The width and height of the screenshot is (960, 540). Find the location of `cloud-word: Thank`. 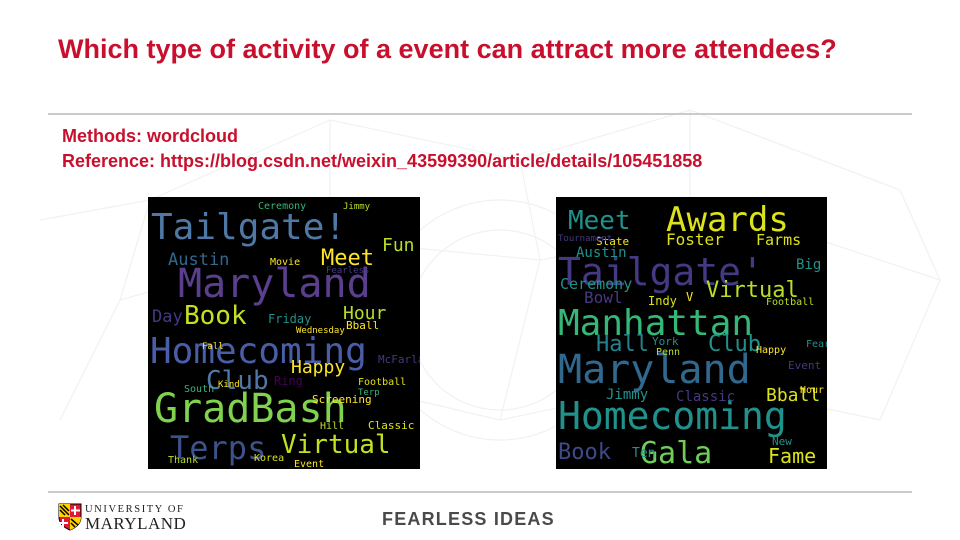

cloud-word: Thank is located at coordinates (183, 460).